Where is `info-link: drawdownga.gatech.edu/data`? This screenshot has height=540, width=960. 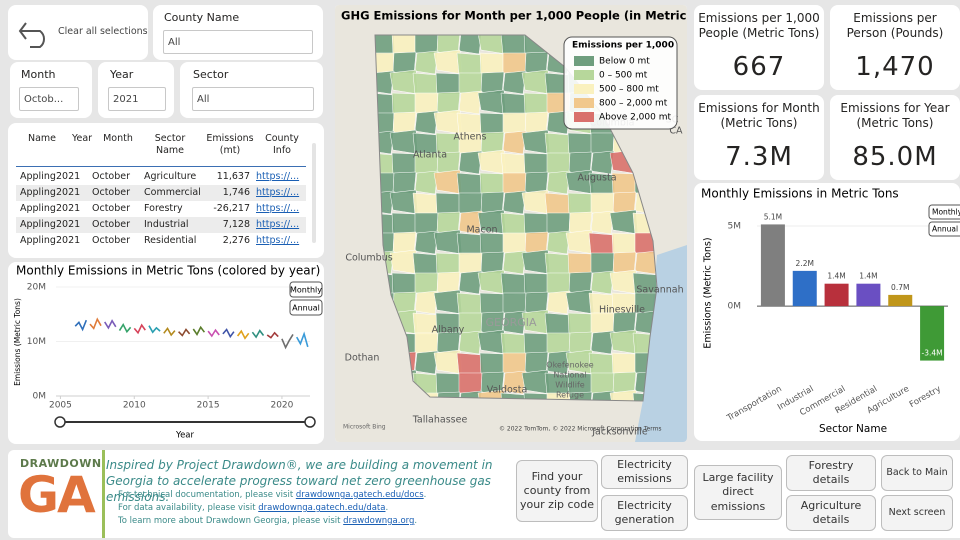
info-link: drawdownga.gatech.edu/data is located at coordinates (322, 508).